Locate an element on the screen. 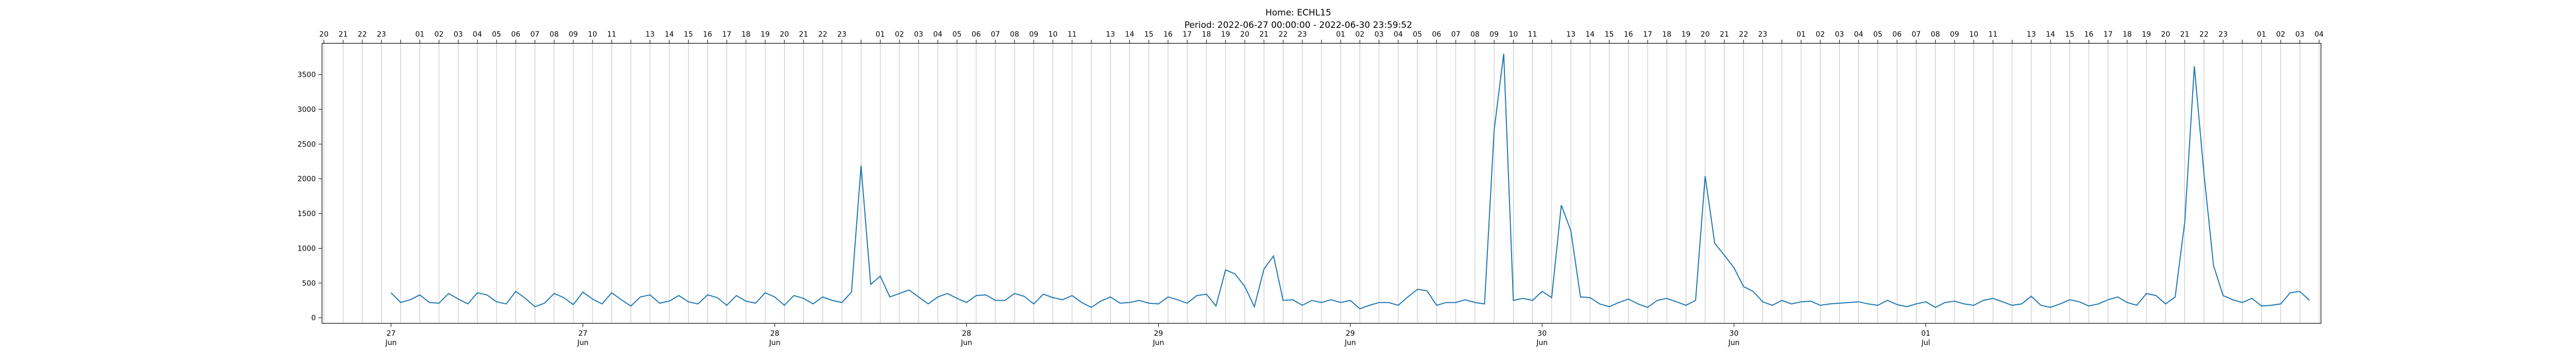  x-tick-day-label: 29 is located at coordinates (1350, 334).